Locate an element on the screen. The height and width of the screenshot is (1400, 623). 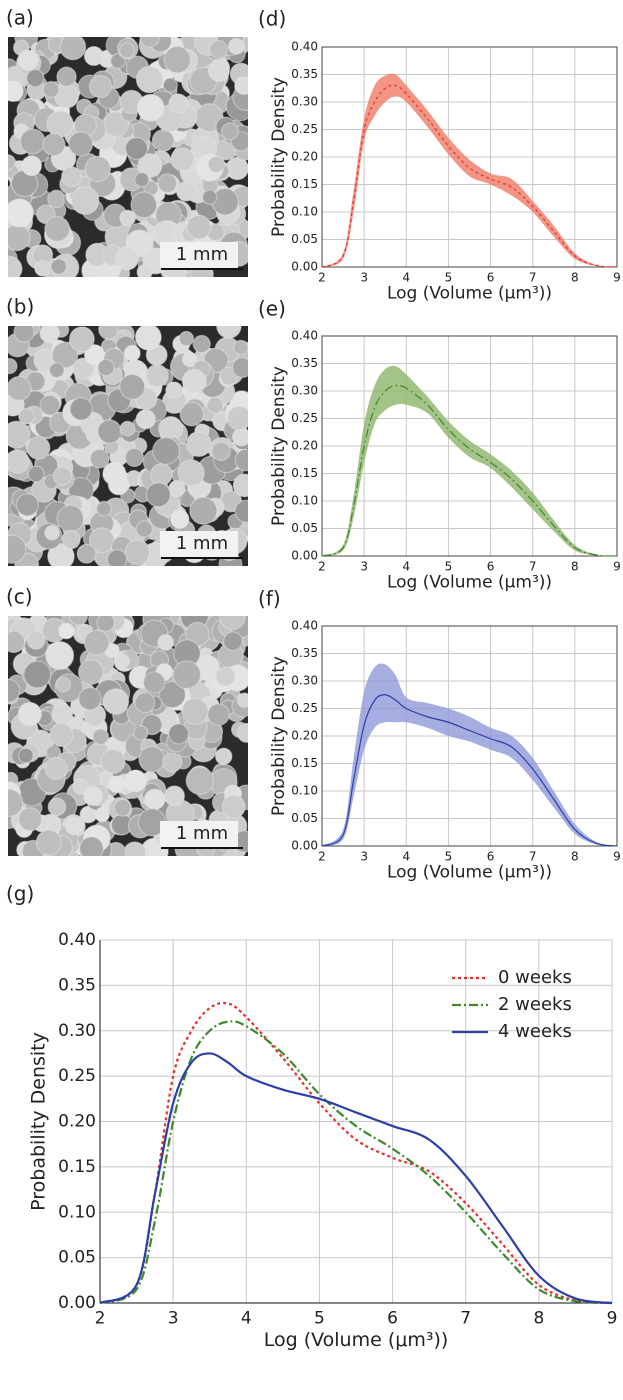
panel-label: (f) is located at coordinates (269, 599).